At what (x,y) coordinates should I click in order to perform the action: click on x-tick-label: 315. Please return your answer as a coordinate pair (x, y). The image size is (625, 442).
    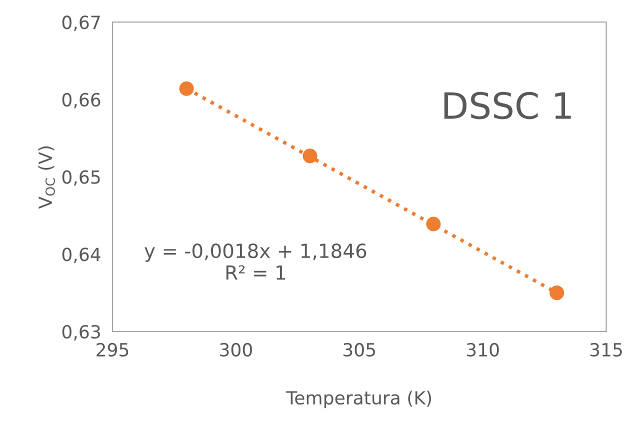
    Looking at the image, I should click on (606, 349).